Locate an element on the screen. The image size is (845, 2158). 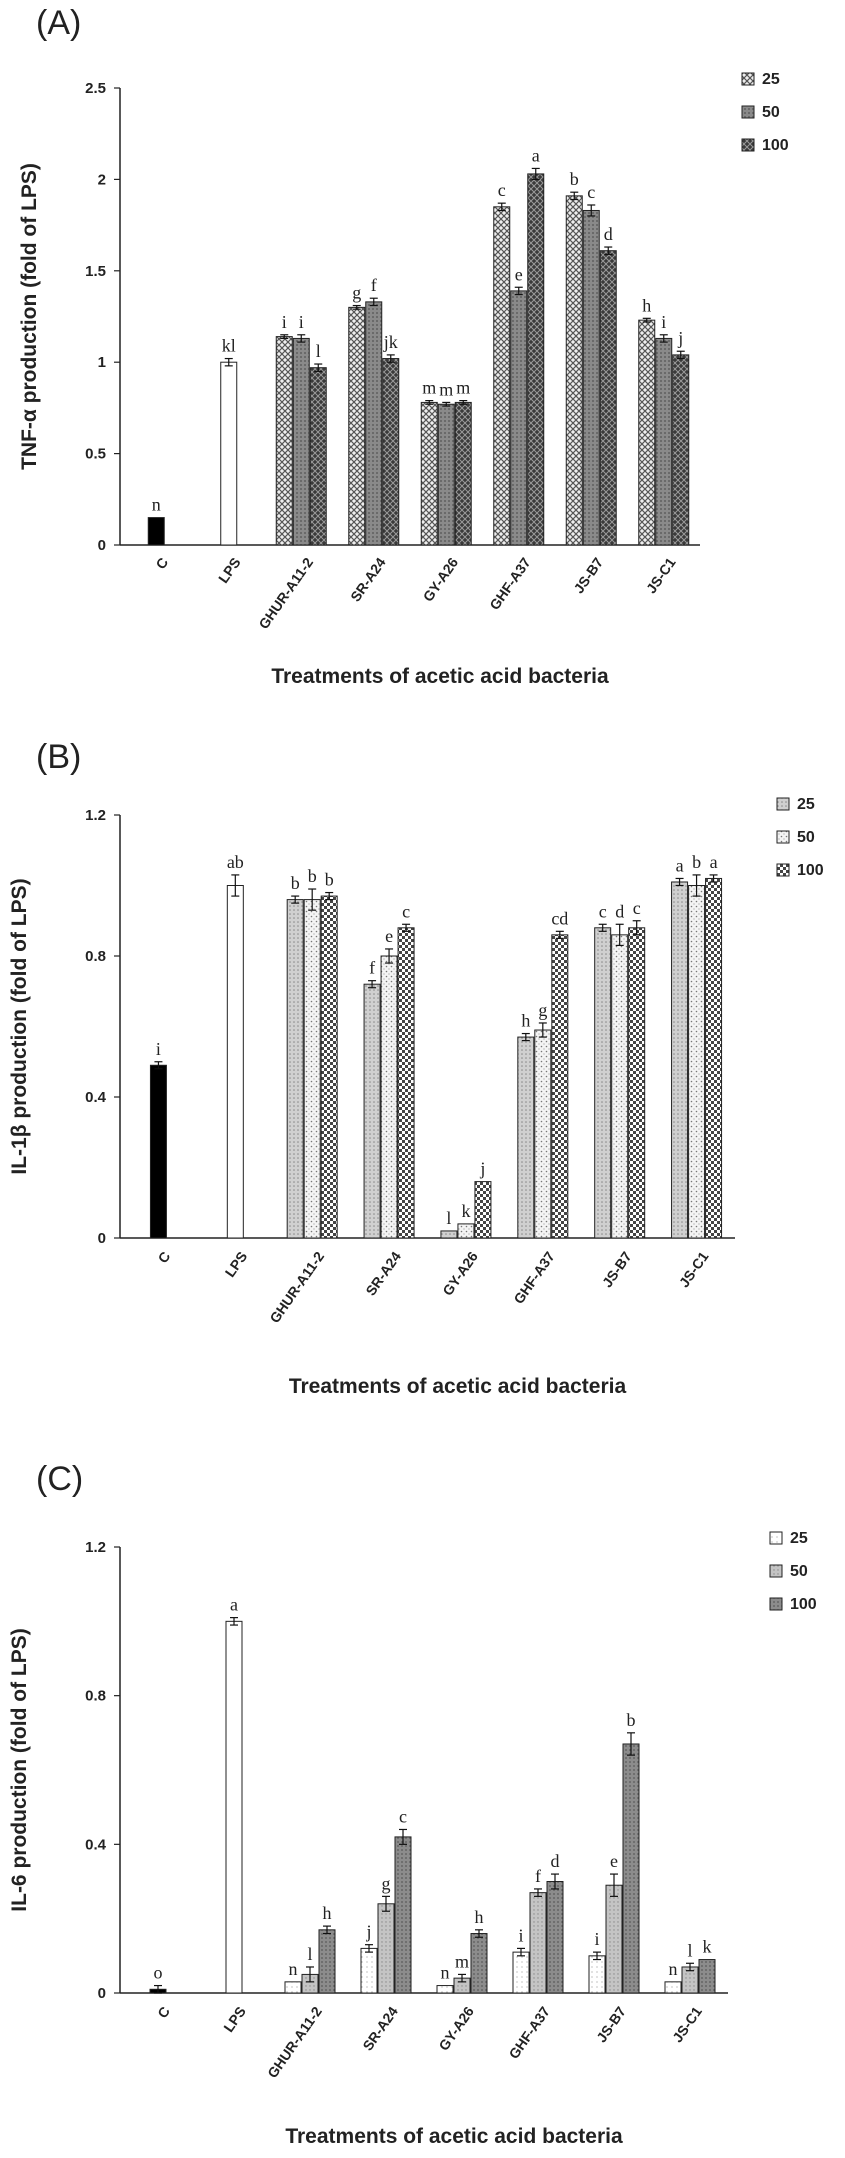
y-tick-label: 0 is located at coordinates (102, 1993).